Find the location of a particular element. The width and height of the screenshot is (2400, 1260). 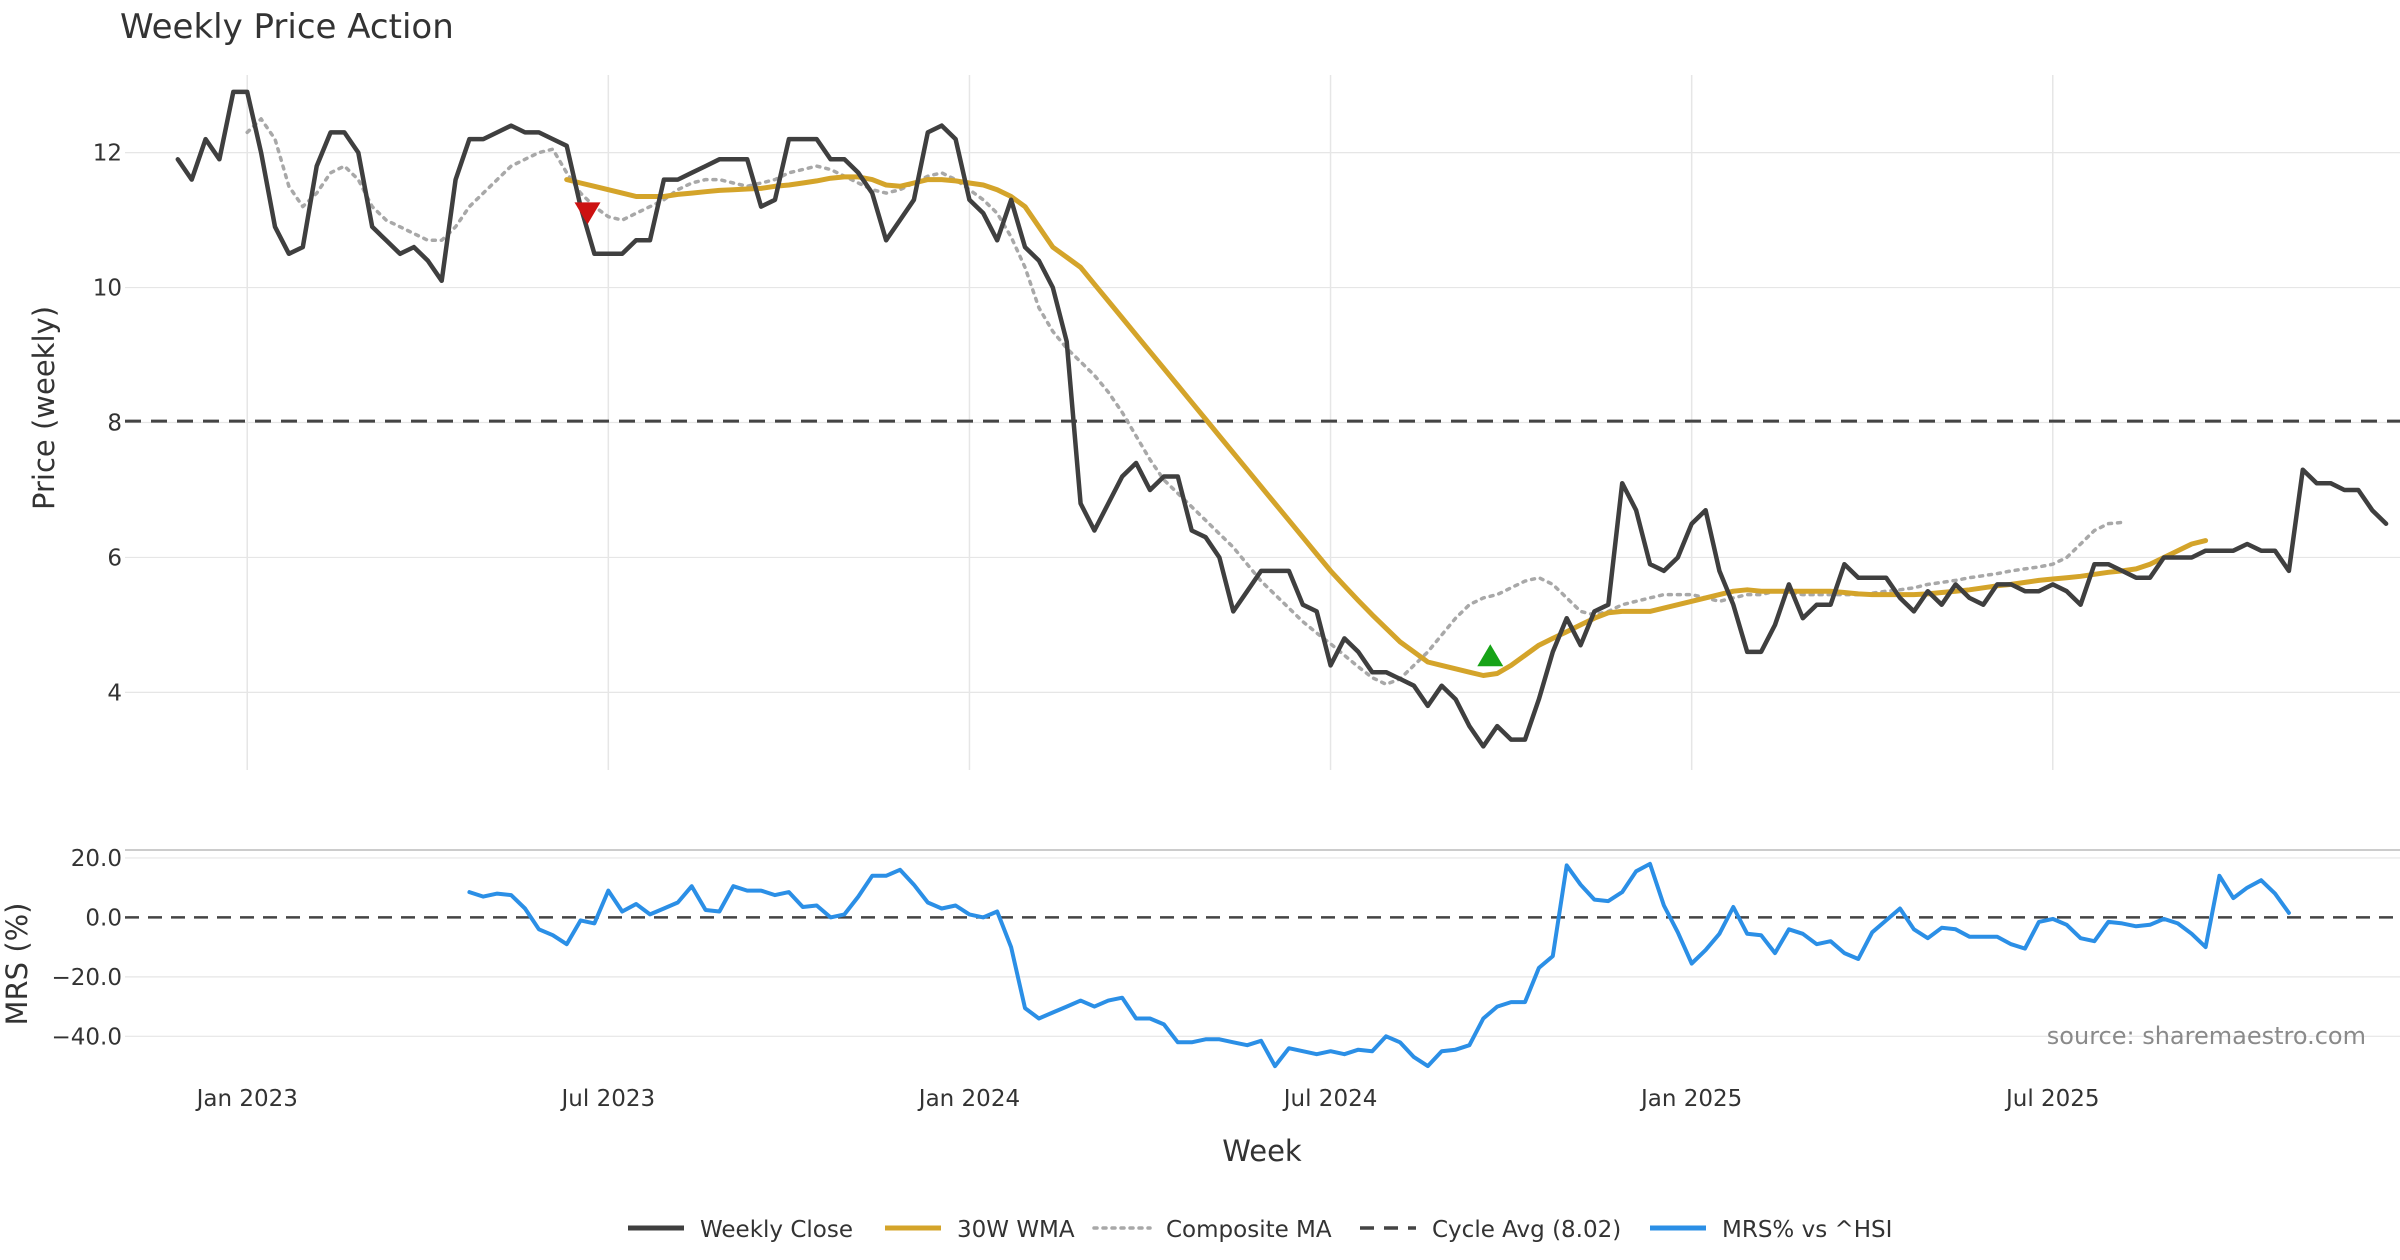

mrs-y-tick-label: −20.0 is located at coordinates (87, 978).